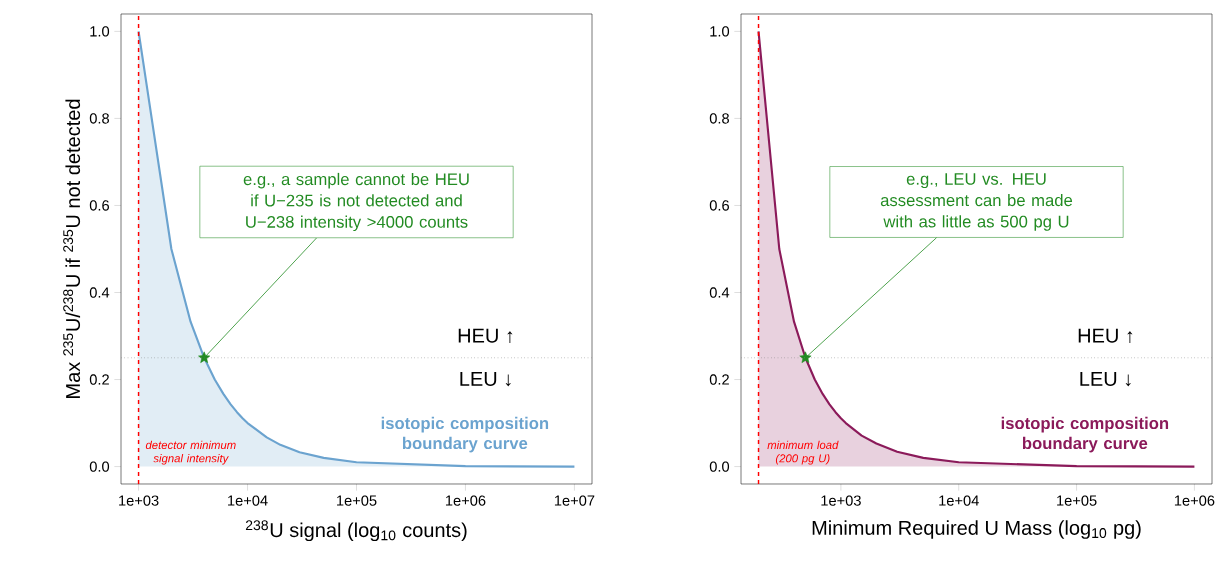 The height and width of the screenshot is (577, 1222). Describe the element at coordinates (574, 500) in the screenshot. I see `x-tick-label: 1e+07` at that location.